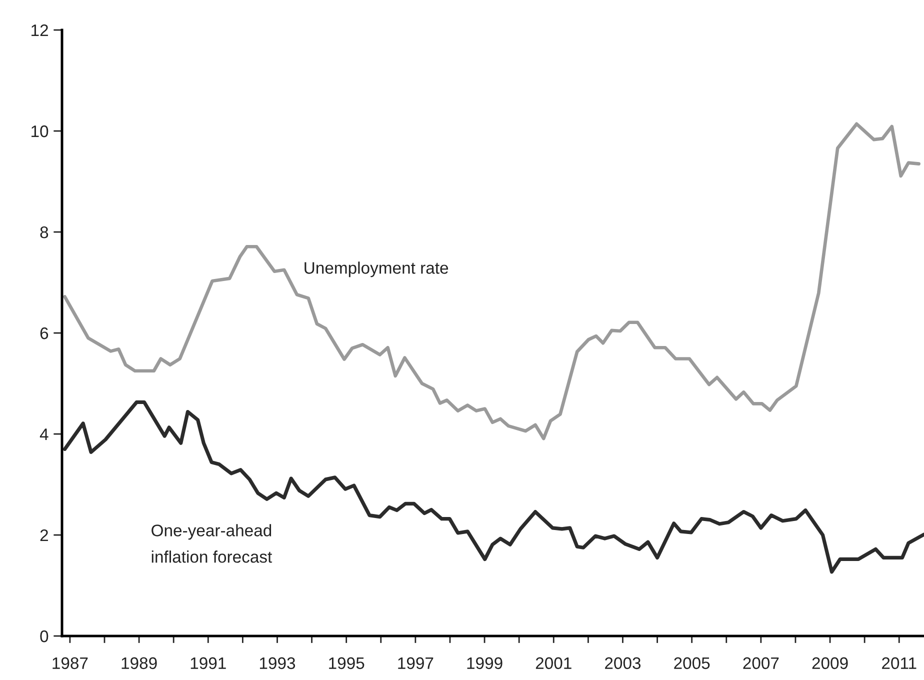 This screenshot has height=680, width=924. I want to click on y-tick-label: 0, so click(44, 636).